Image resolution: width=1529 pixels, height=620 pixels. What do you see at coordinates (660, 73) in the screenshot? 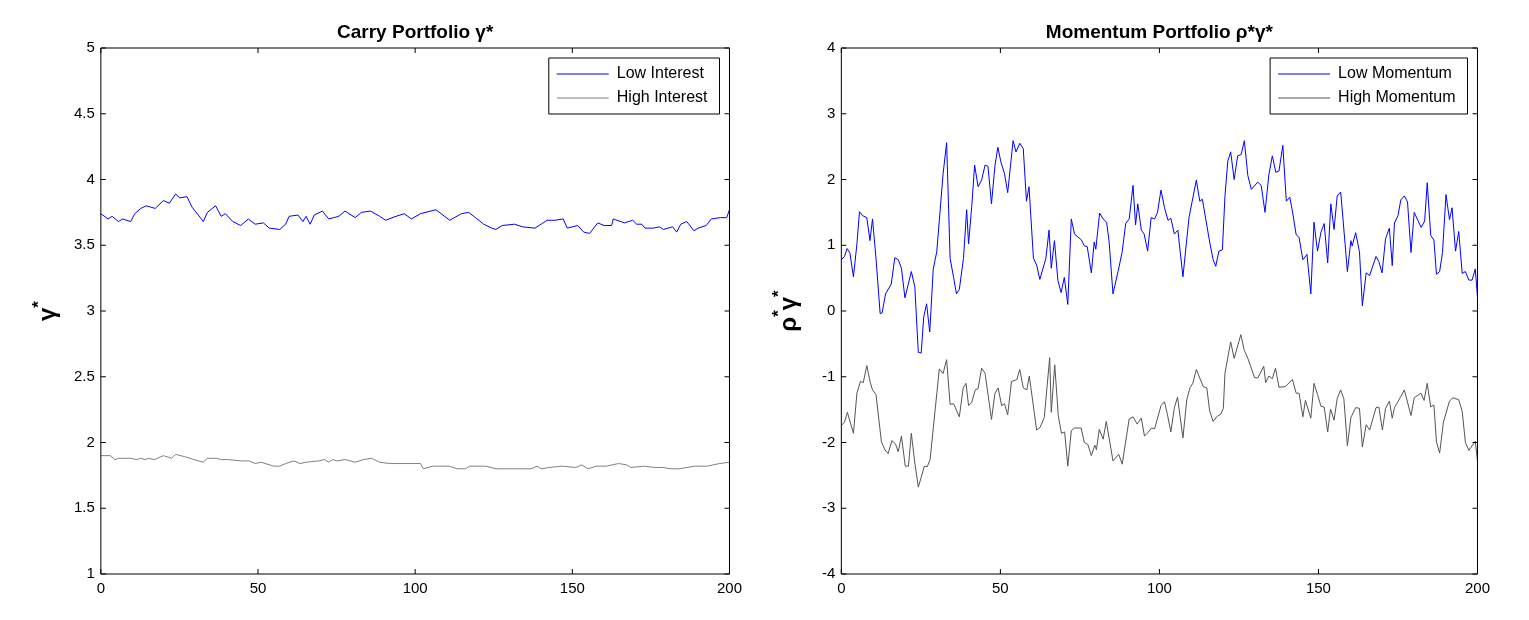
I see `legend-label: Low Interest` at bounding box center [660, 73].